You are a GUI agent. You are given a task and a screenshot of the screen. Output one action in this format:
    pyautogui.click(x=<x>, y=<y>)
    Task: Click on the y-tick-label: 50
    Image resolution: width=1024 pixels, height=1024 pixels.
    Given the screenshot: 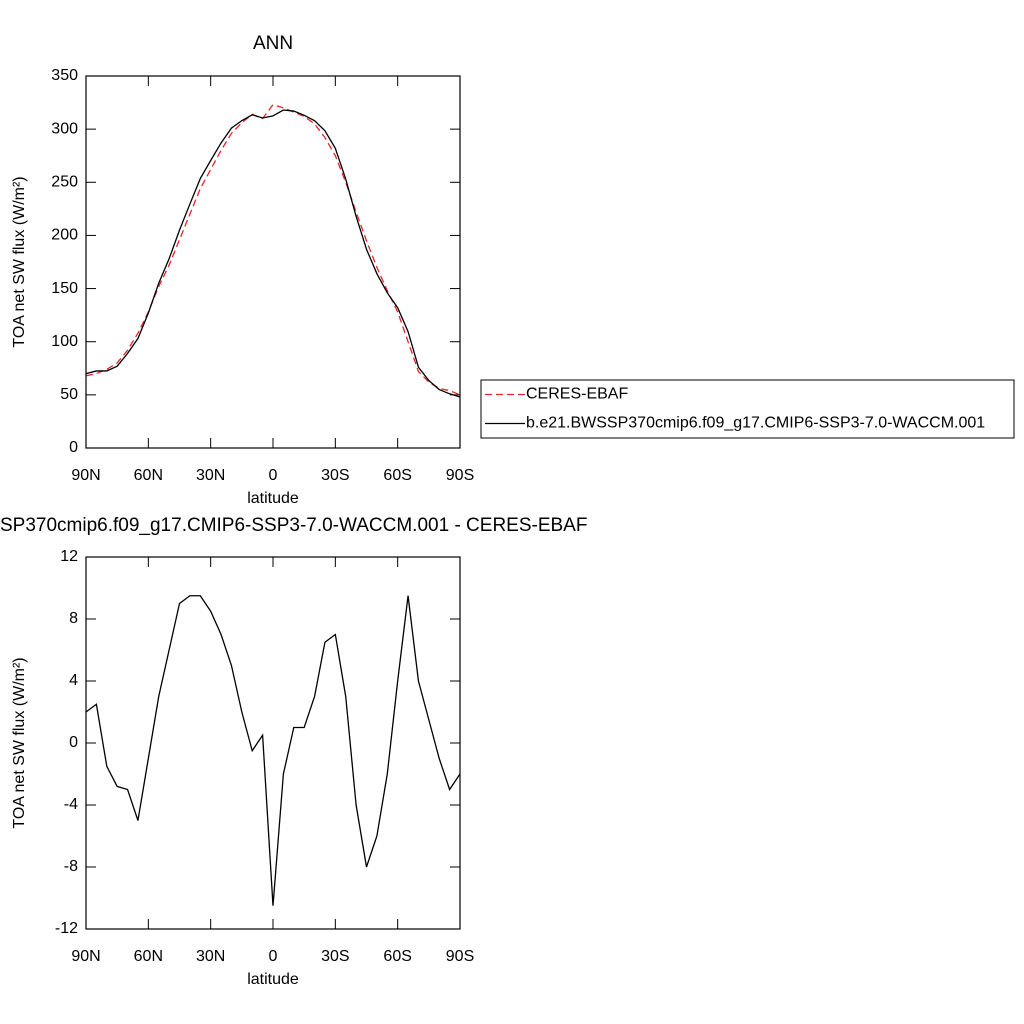 What is the action you would take?
    pyautogui.click(x=69, y=394)
    